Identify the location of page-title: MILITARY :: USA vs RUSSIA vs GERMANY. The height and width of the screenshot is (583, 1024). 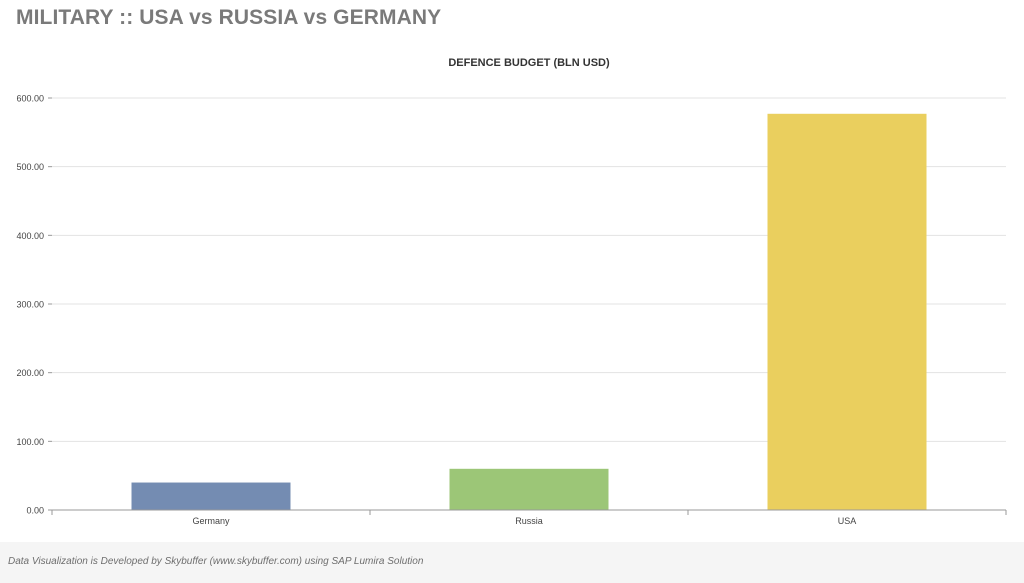
(229, 17).